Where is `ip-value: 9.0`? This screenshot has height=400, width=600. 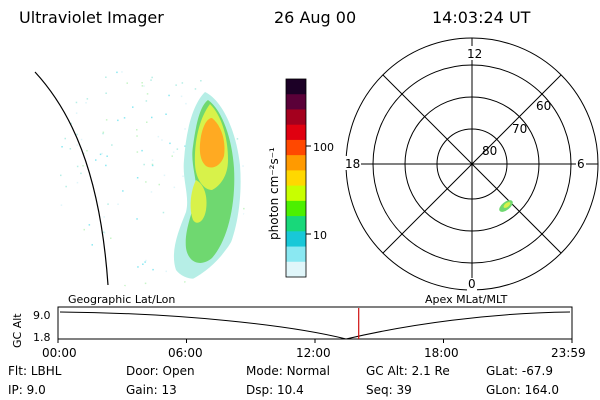 ip-value: 9.0 is located at coordinates (36, 390).